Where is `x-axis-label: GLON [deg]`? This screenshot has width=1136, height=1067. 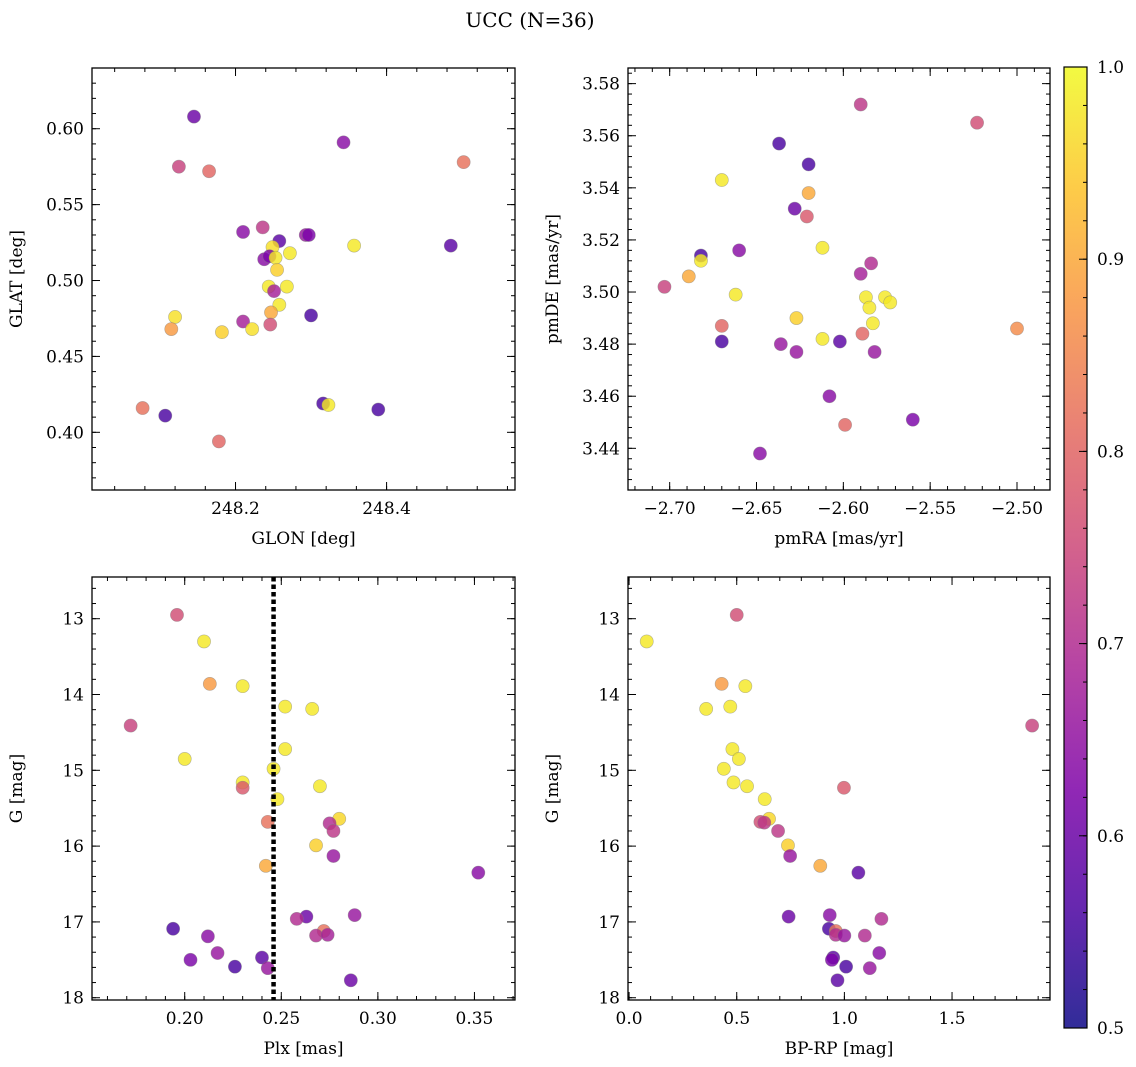 x-axis-label: GLON [deg] is located at coordinates (303, 539).